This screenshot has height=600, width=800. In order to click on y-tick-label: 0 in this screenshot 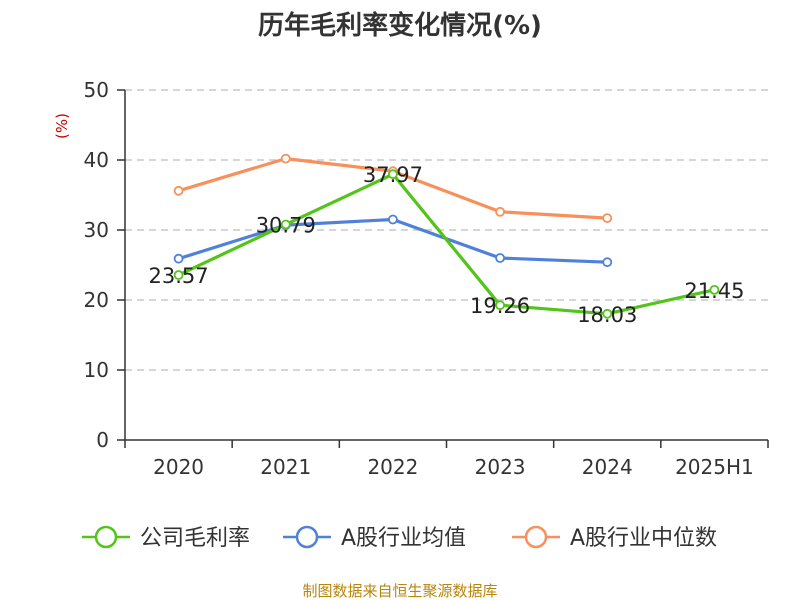, I will do `click(102, 440)`.